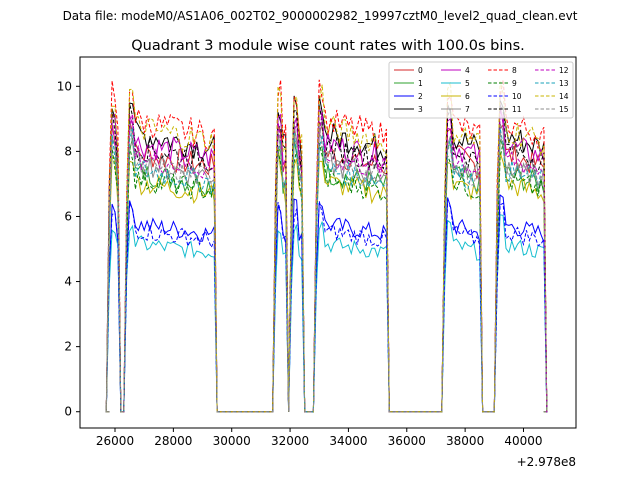 The height and width of the screenshot is (480, 640). What do you see at coordinates (420, 109) in the screenshot?
I see `legend-label: 3` at bounding box center [420, 109].